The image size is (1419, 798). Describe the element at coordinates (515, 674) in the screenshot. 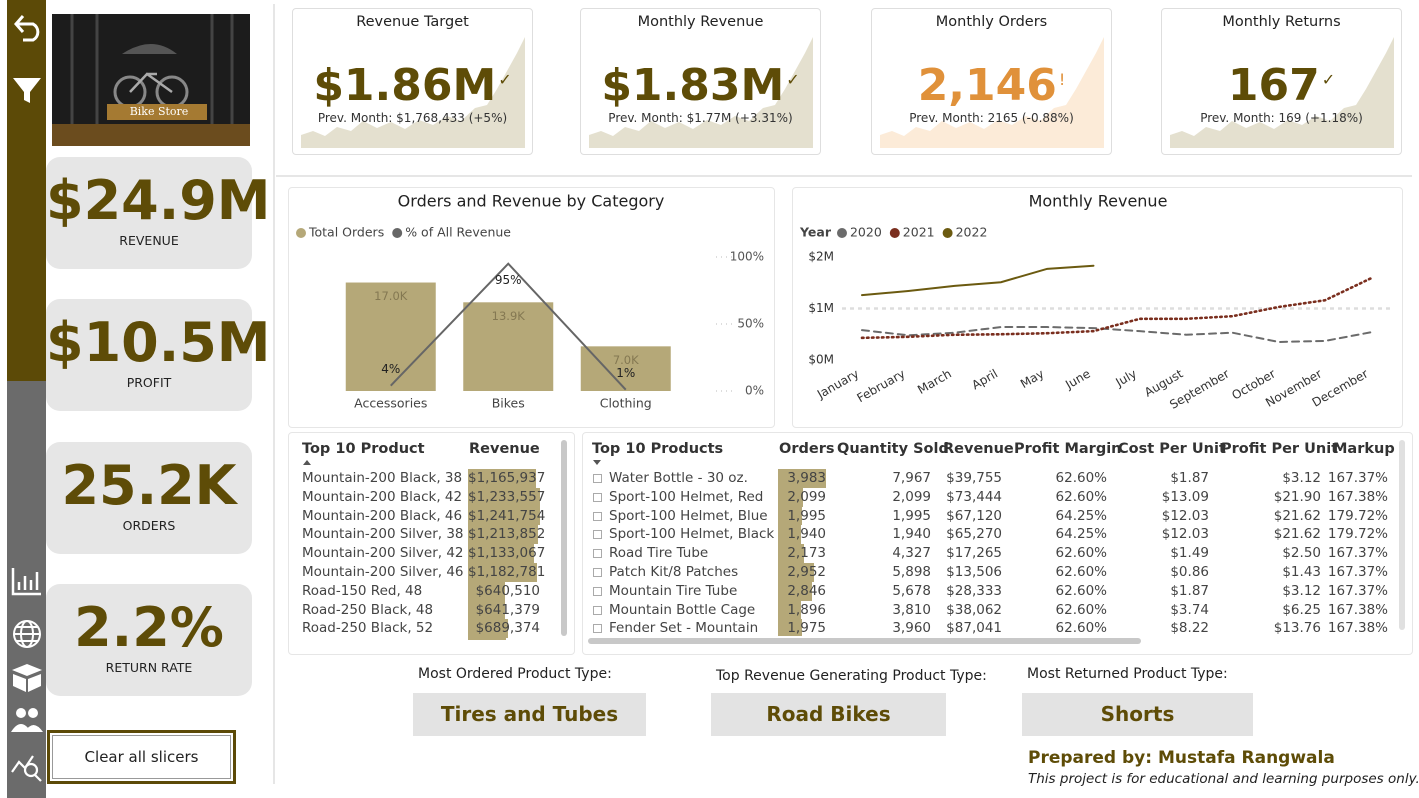

I see `callout-label: Most Ordered Product Type:` at that location.